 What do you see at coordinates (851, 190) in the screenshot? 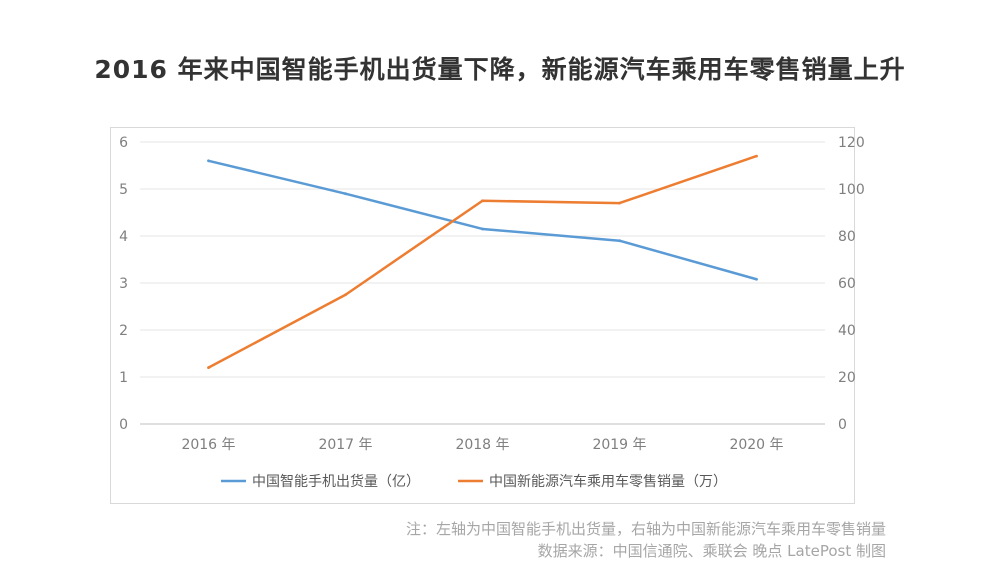
I see `y-right-tick-label: 100` at bounding box center [851, 190].